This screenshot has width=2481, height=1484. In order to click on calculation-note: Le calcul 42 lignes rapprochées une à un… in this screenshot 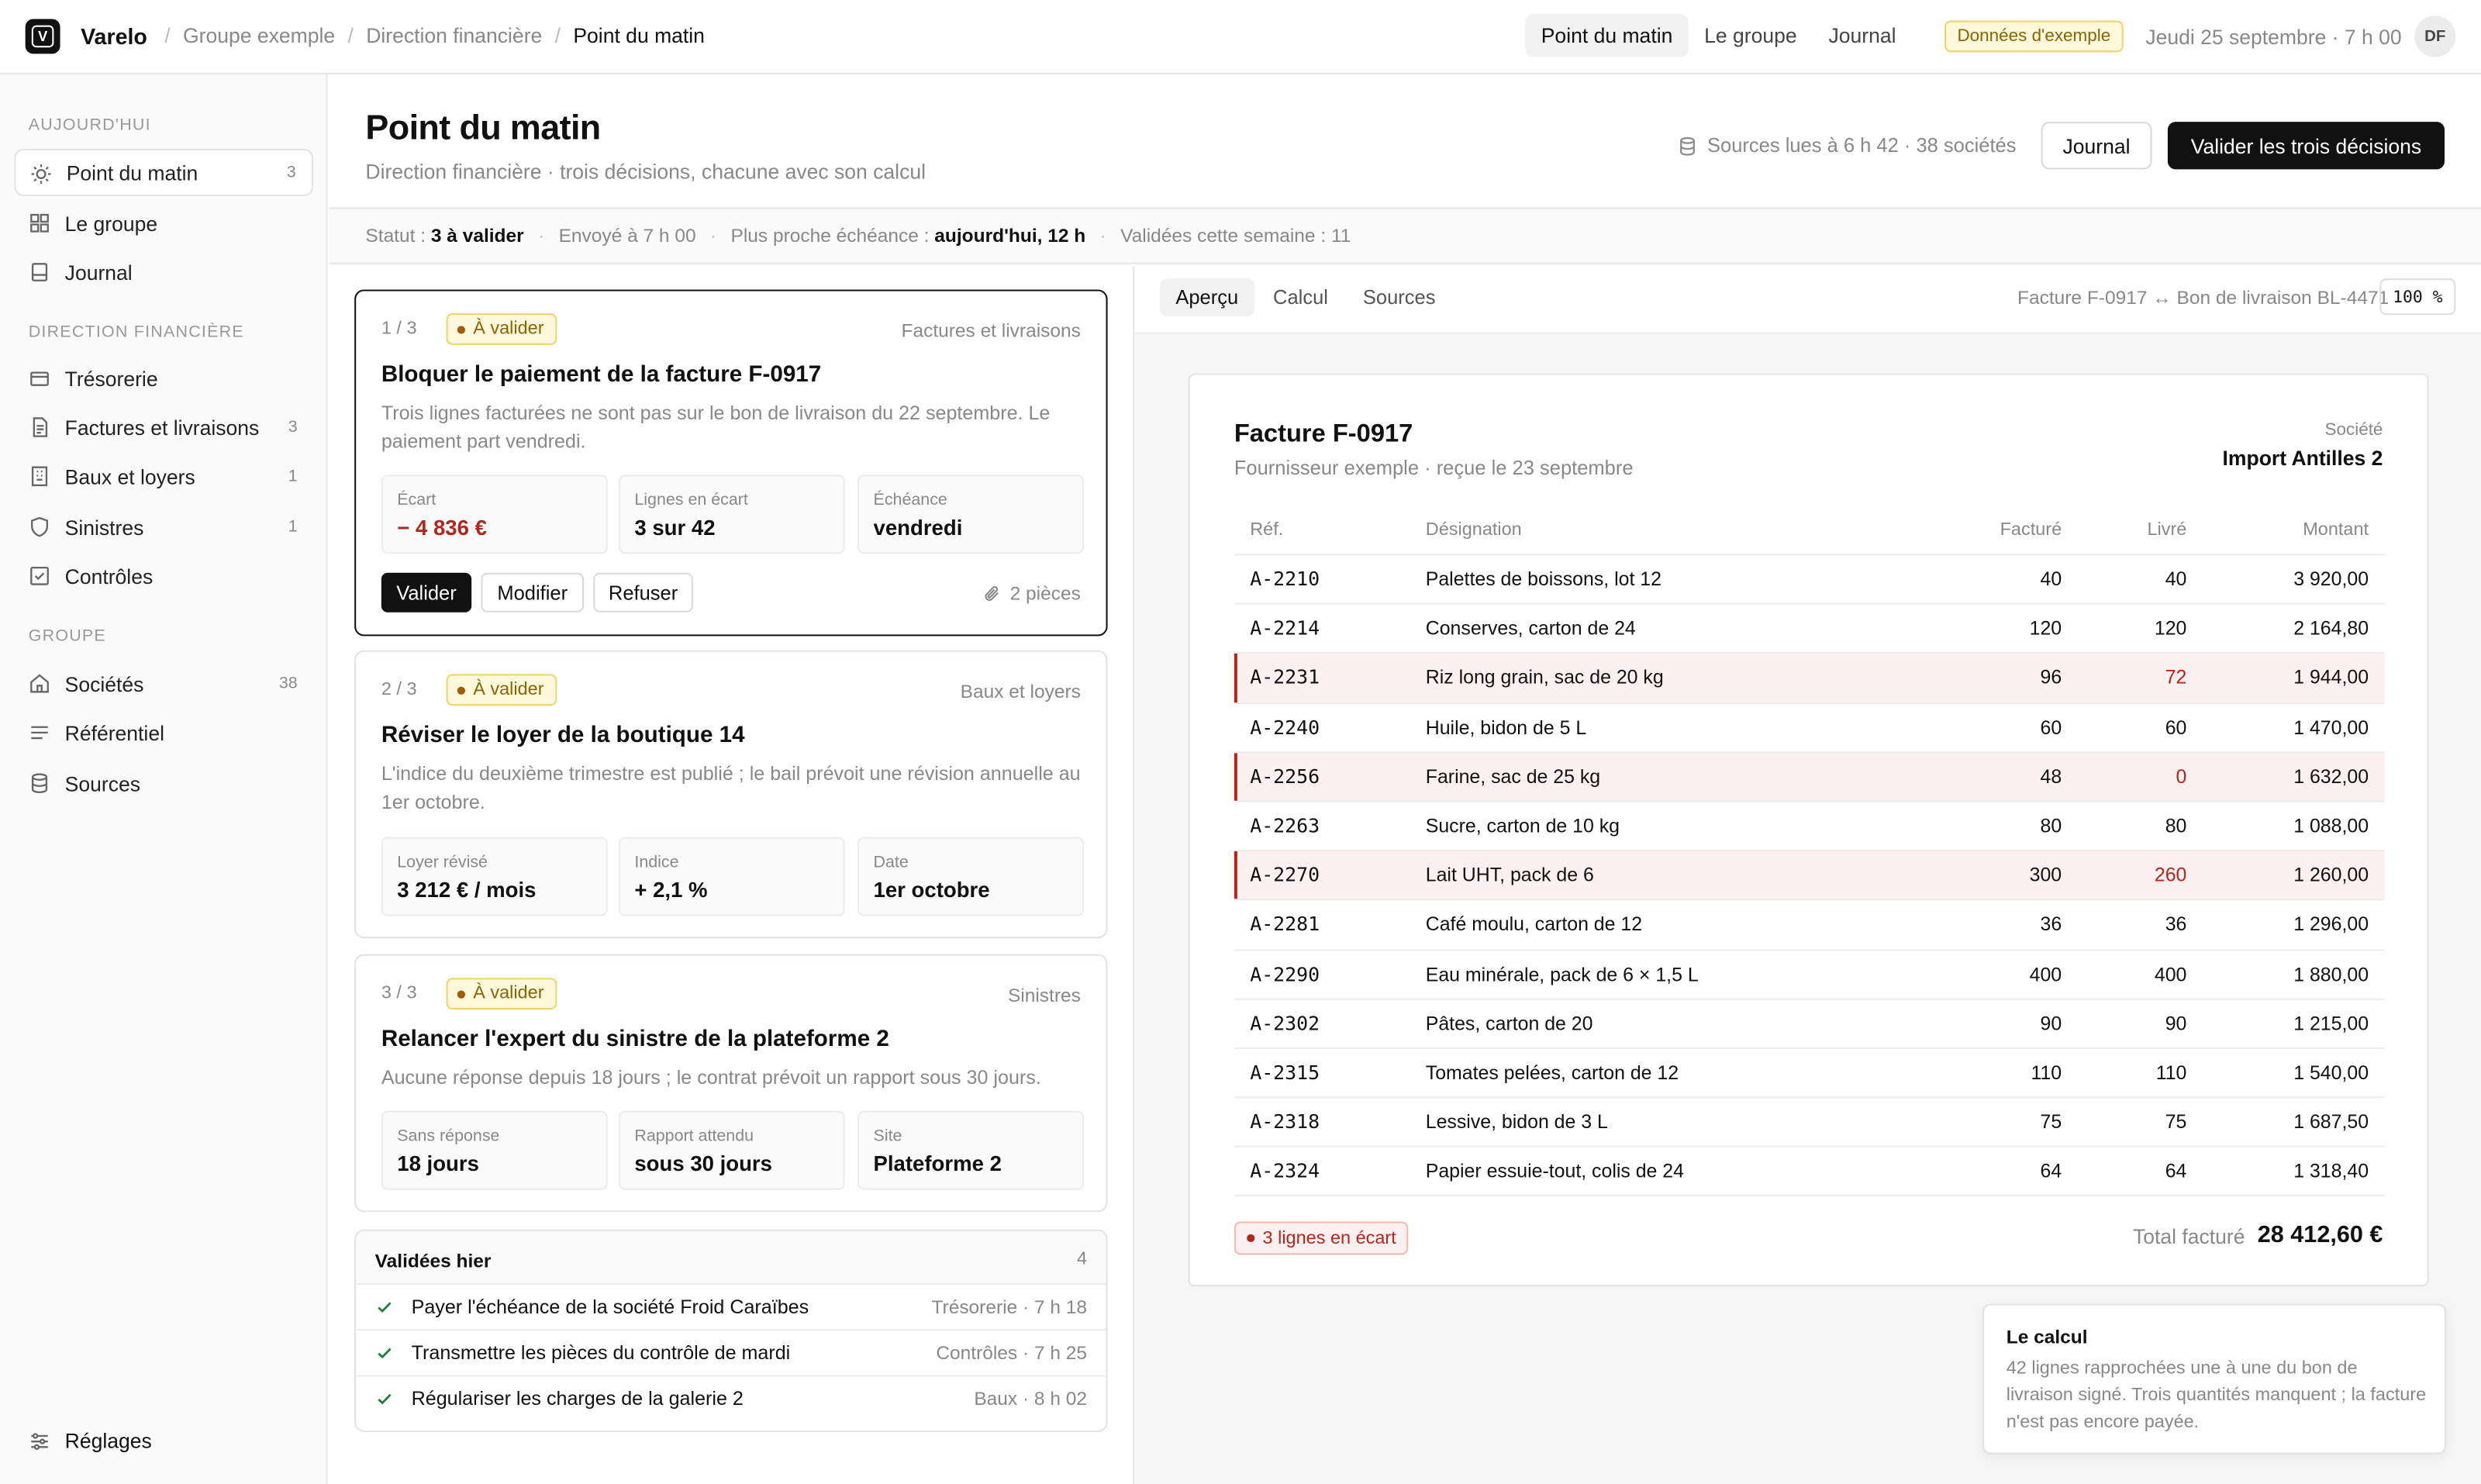, I will do `click(2214, 1379)`.